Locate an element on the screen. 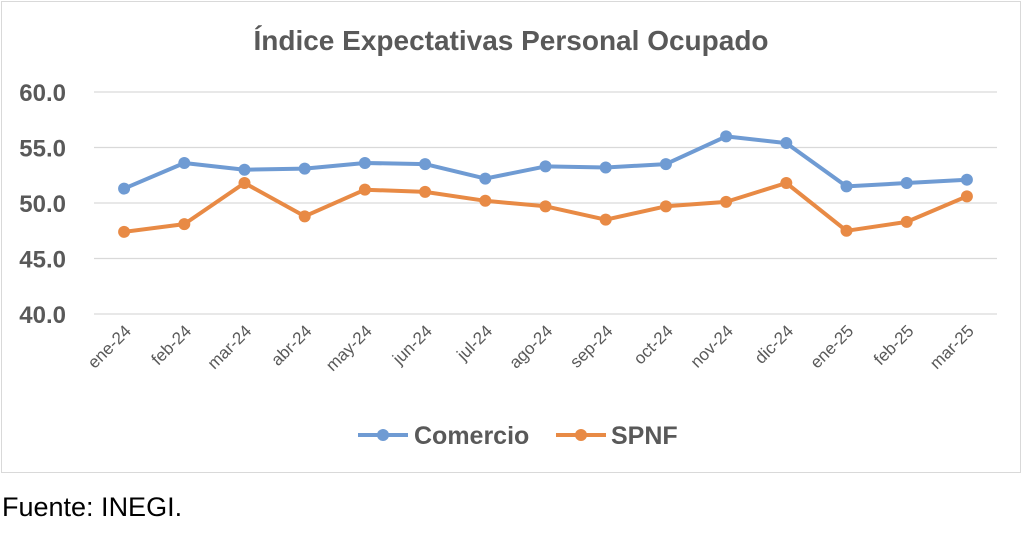  x-tick-label: feb-25 is located at coordinates (894, 345).